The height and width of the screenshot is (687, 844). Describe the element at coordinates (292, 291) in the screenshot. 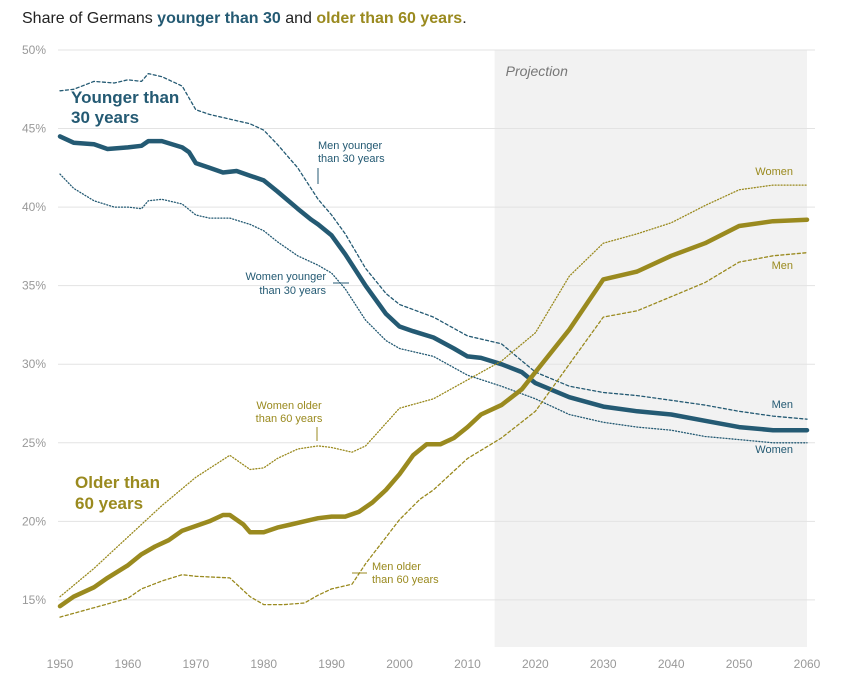

I see `women-young-annotation: than 30 years` at that location.